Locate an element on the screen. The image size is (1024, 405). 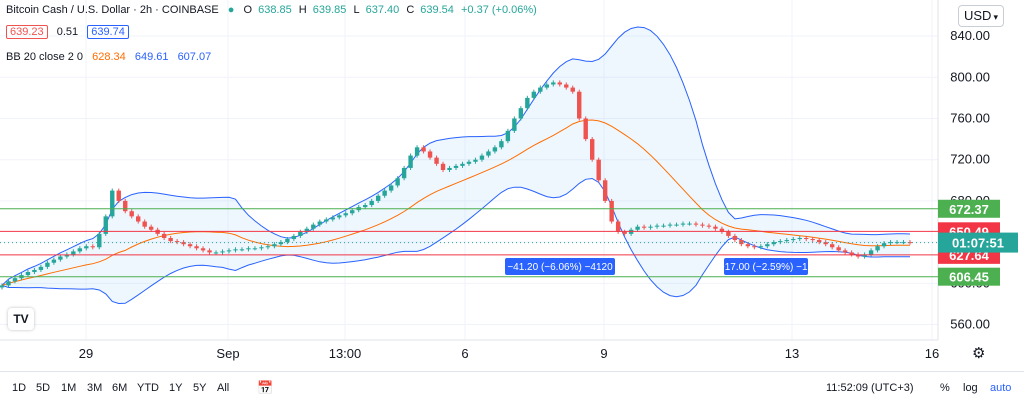
measure-badge is located at coordinates (560, 266).